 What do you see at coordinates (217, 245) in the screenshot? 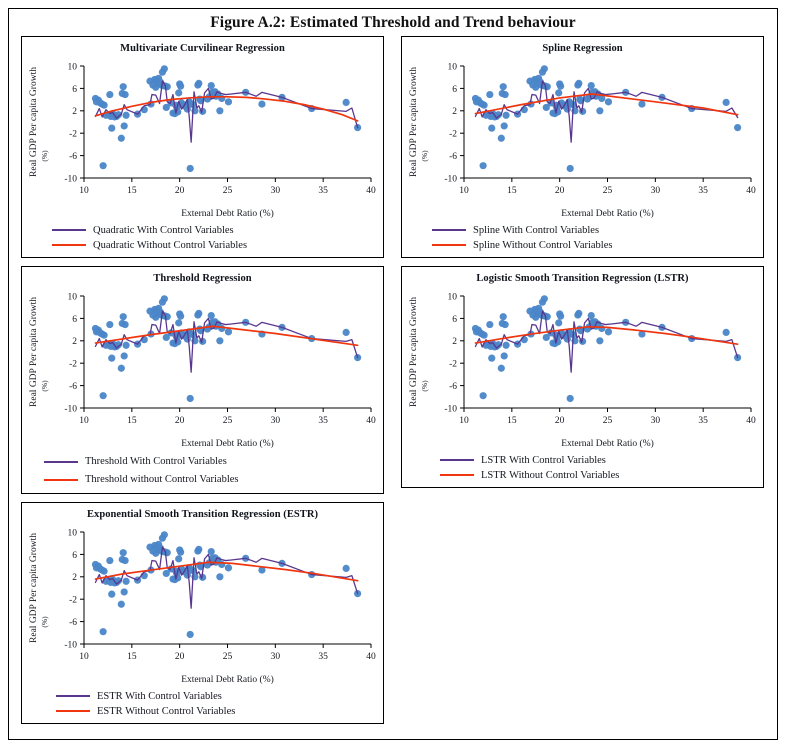
I see `legend-item-without-control: Quadratic Without Control Variables` at bounding box center [217, 245].